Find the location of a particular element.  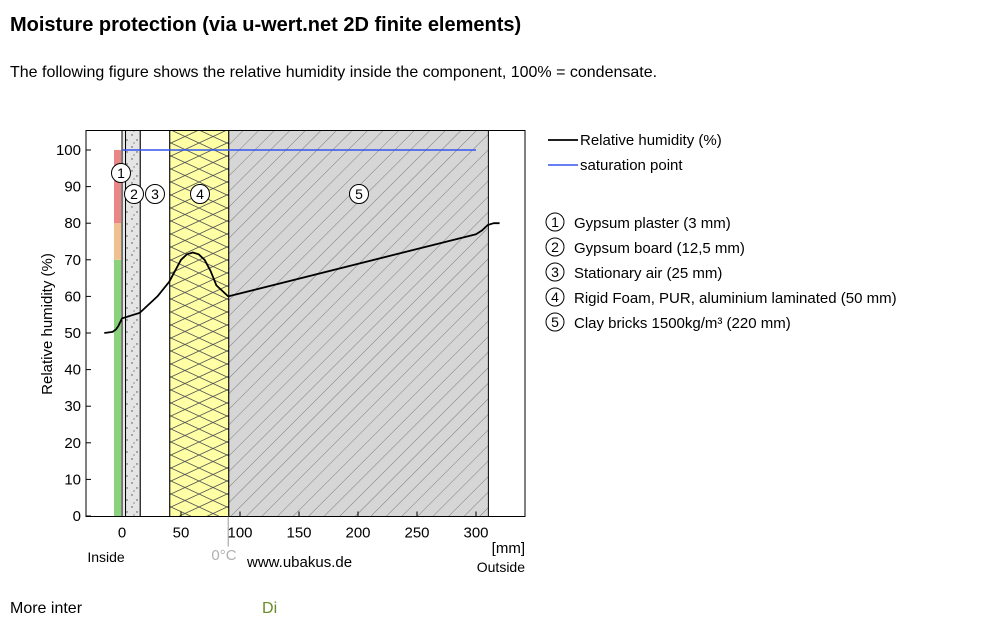

x-tick-label: 300 is located at coordinates (475, 533).